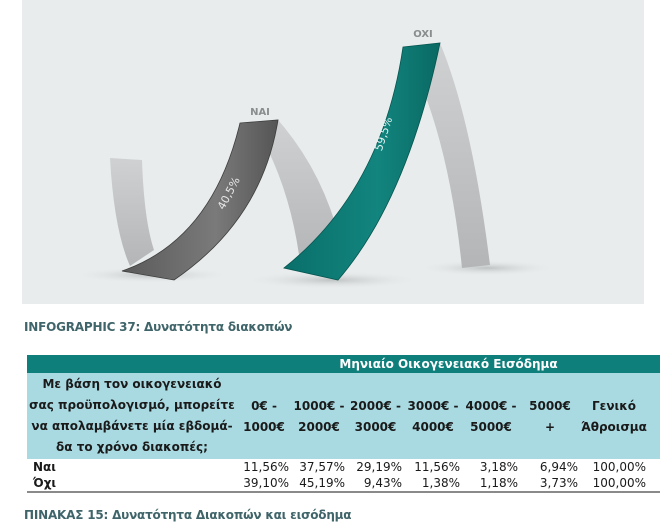  I want to click on column-header: 0€ -1000€, so click(264, 416).